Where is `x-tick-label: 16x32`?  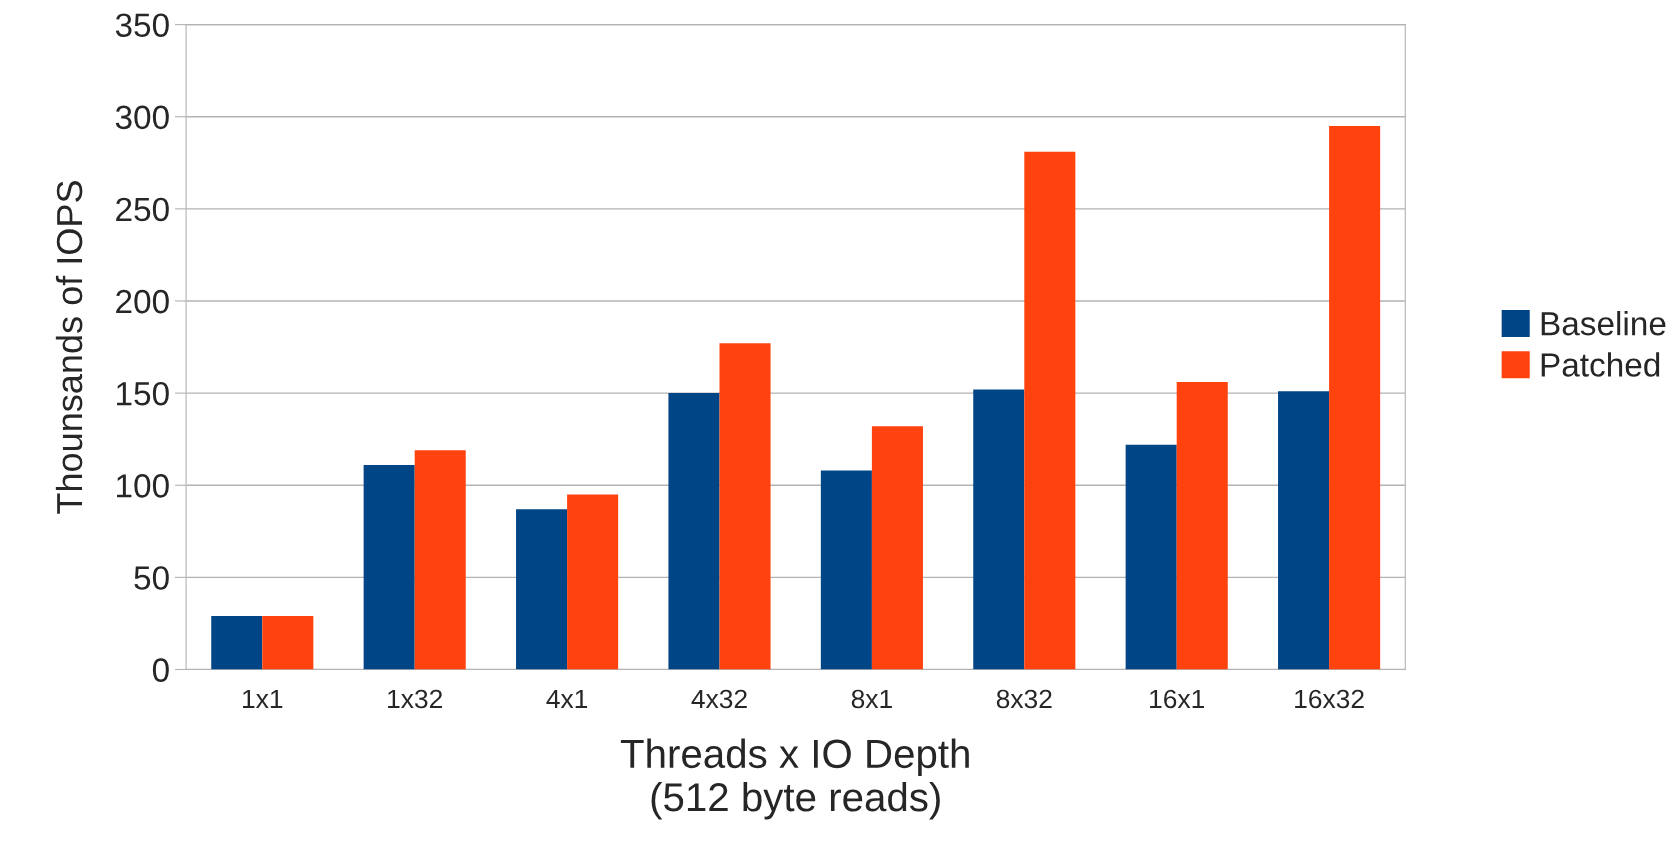 x-tick-label: 16x32 is located at coordinates (1329, 699).